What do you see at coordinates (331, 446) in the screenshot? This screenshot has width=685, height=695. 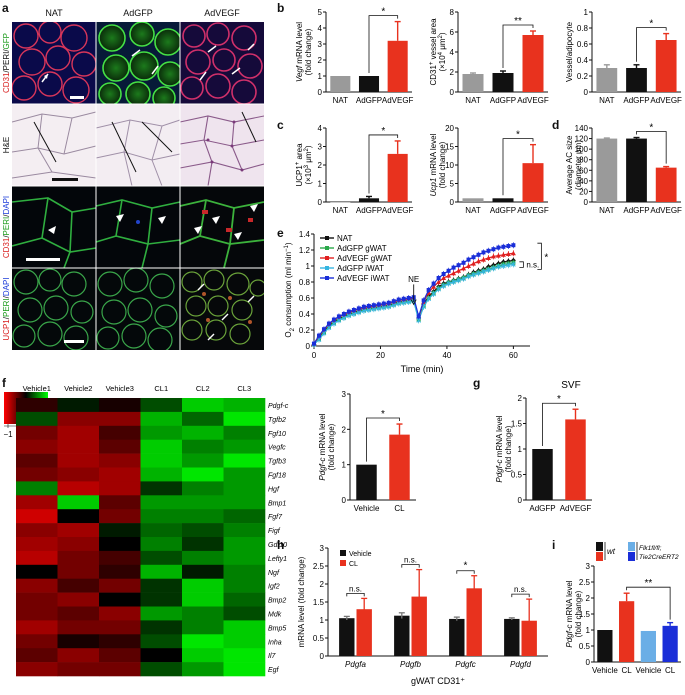 I see `y-axis-label: (fold change)` at bounding box center [331, 446].